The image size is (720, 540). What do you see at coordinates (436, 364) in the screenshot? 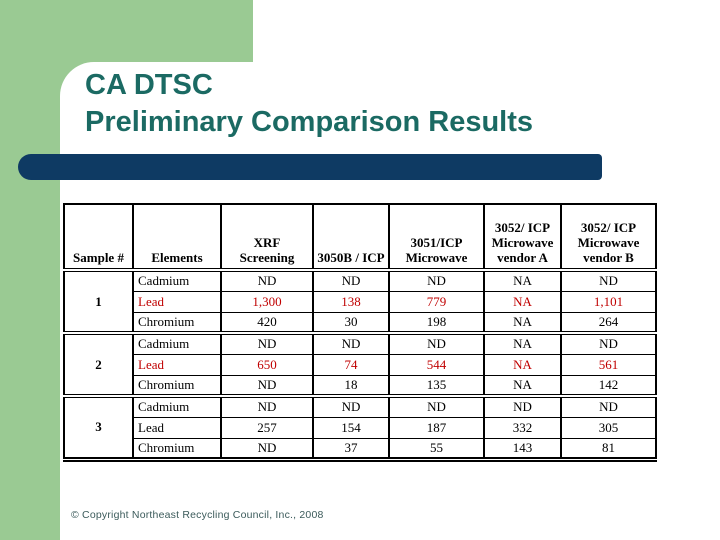
I see `value-cell: 544` at bounding box center [436, 364].